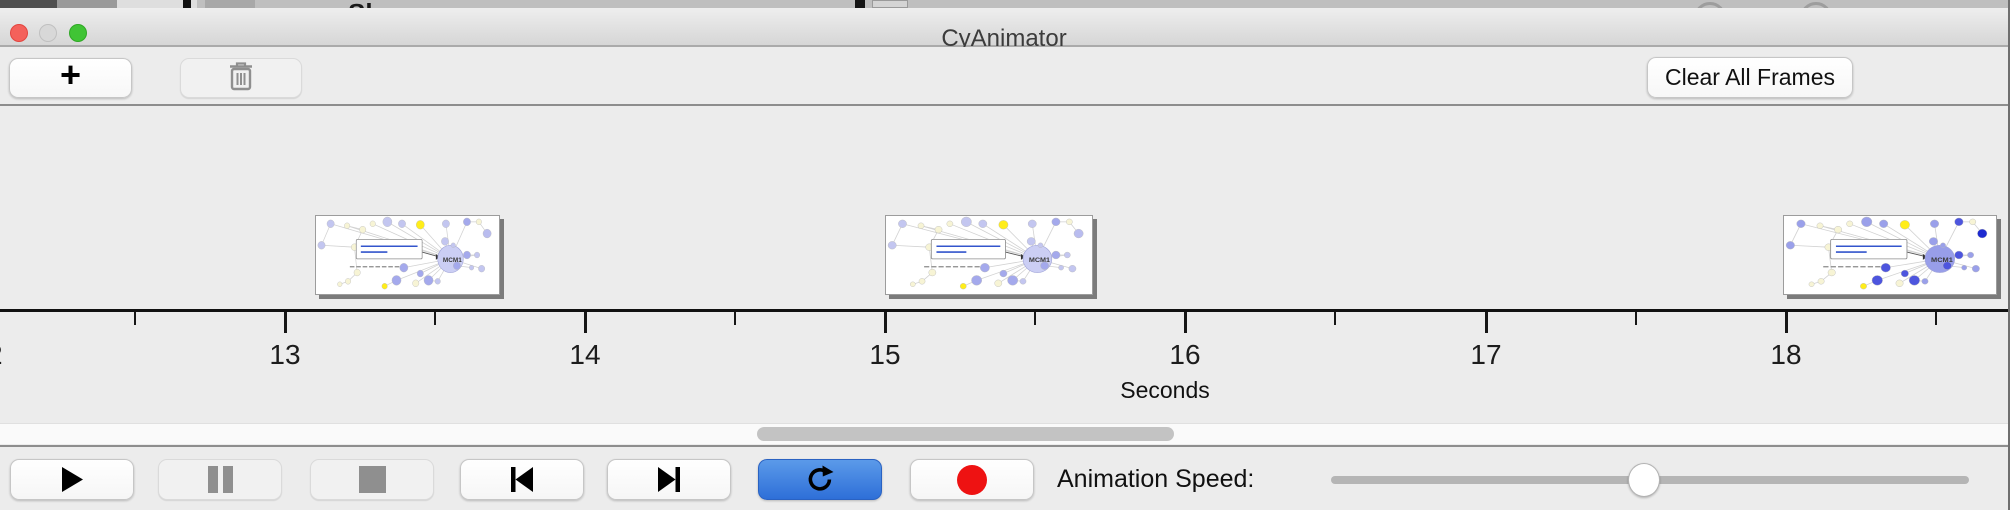 The width and height of the screenshot is (2010, 510). I want to click on loop-button, so click(820, 479).